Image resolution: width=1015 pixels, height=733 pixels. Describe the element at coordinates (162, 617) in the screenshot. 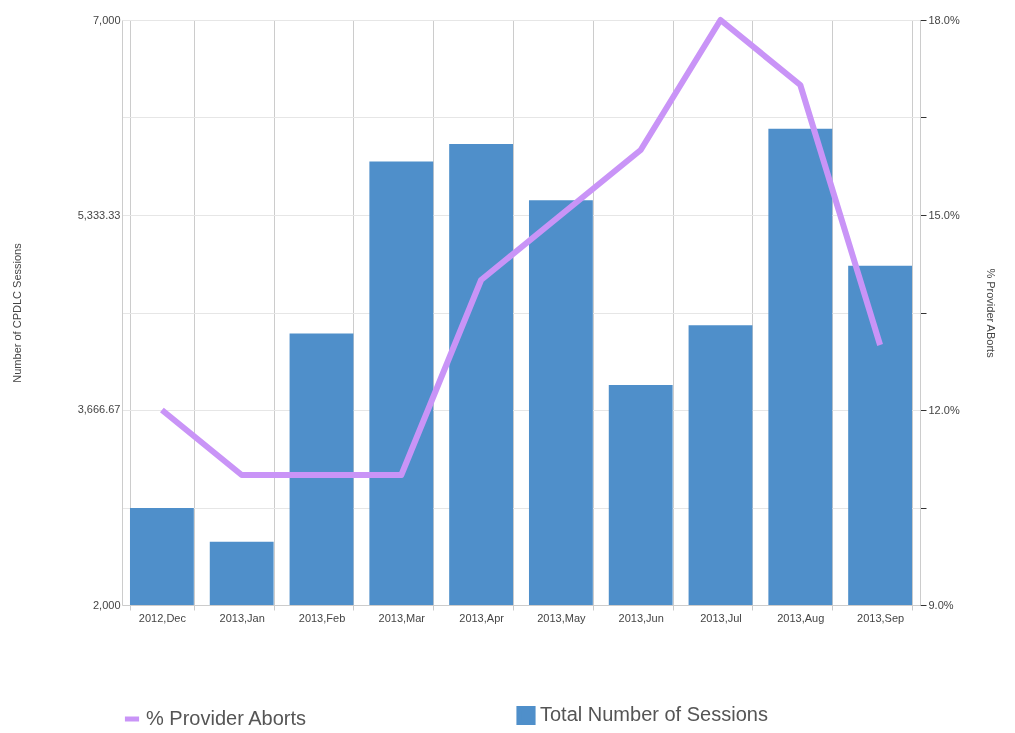

I see `x-tick-label: 2012,Dec` at that location.